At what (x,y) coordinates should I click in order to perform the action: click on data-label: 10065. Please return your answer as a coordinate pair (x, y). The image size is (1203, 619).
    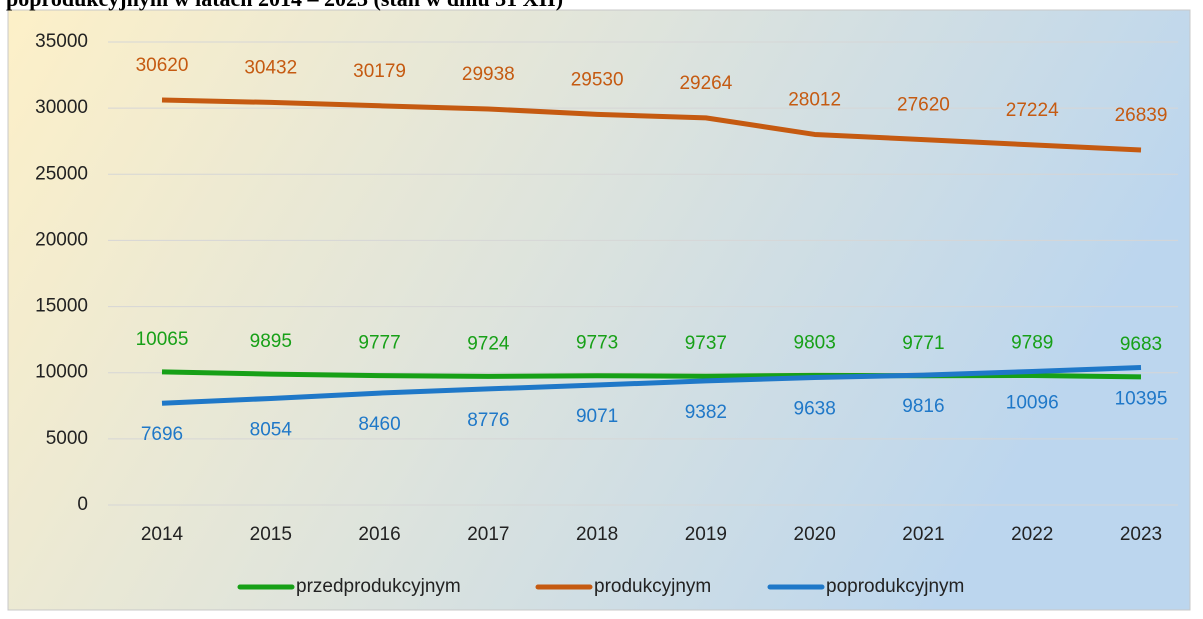
    Looking at the image, I should click on (162, 339).